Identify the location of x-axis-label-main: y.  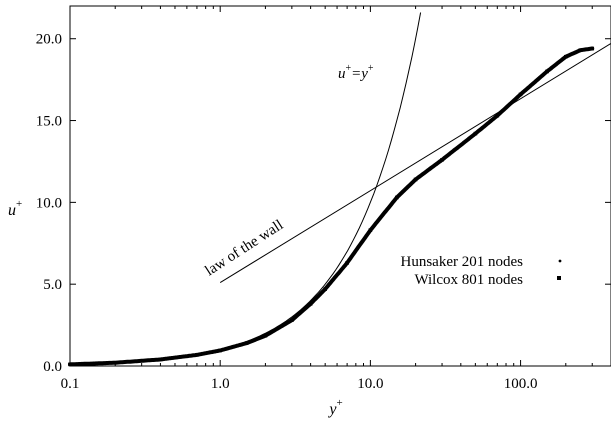
(332, 409).